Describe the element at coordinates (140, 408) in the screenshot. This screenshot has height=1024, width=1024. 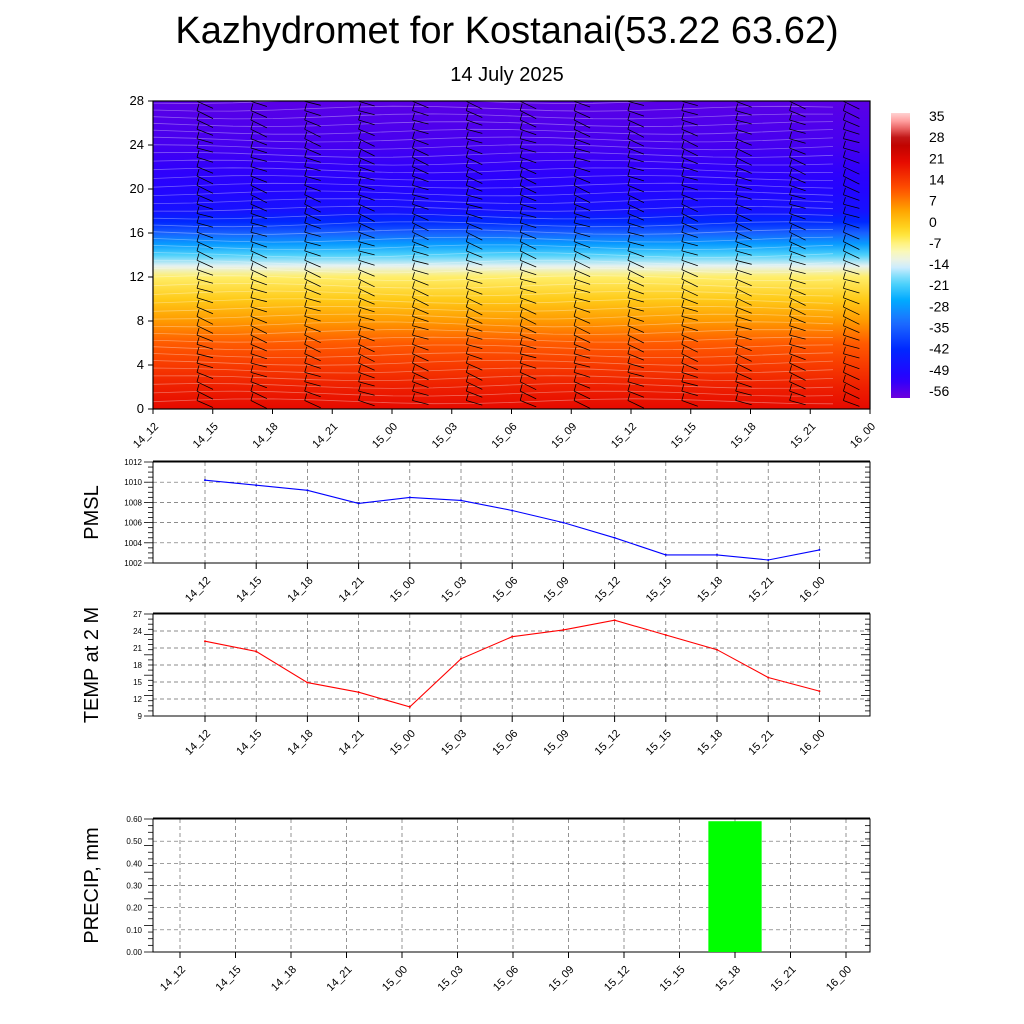
I see `y-tick-label: 0` at that location.